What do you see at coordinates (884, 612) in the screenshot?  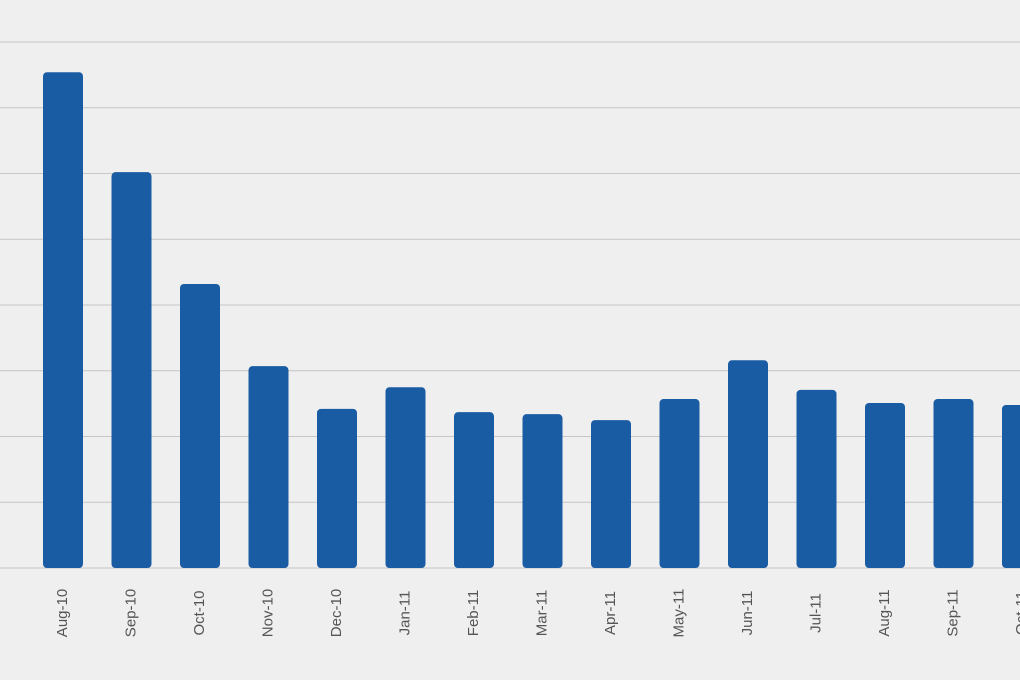 I see `x-tick-label: Aug-11` at bounding box center [884, 612].